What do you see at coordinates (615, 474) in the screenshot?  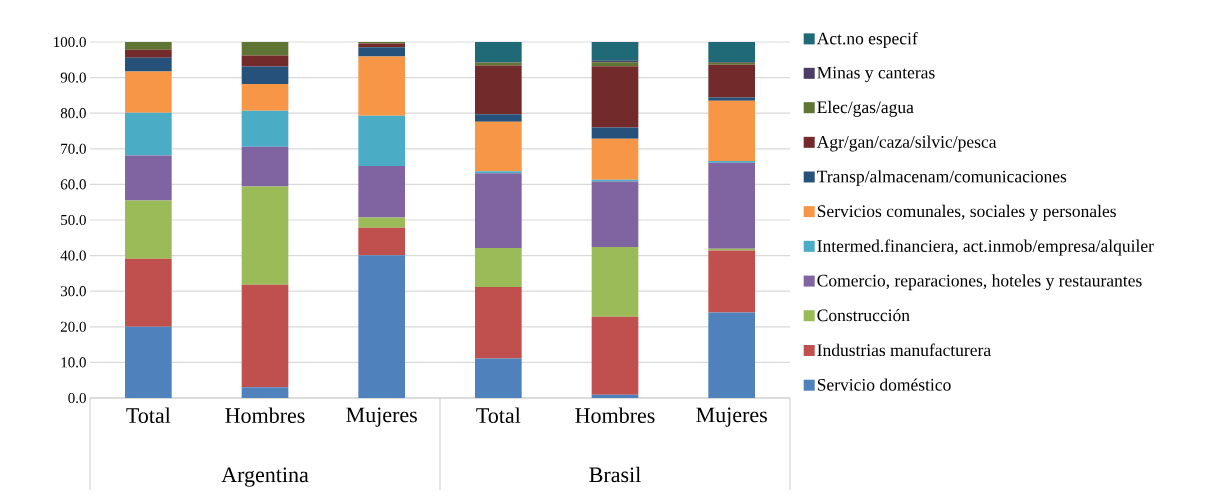 I see `text: Brasil` at bounding box center [615, 474].